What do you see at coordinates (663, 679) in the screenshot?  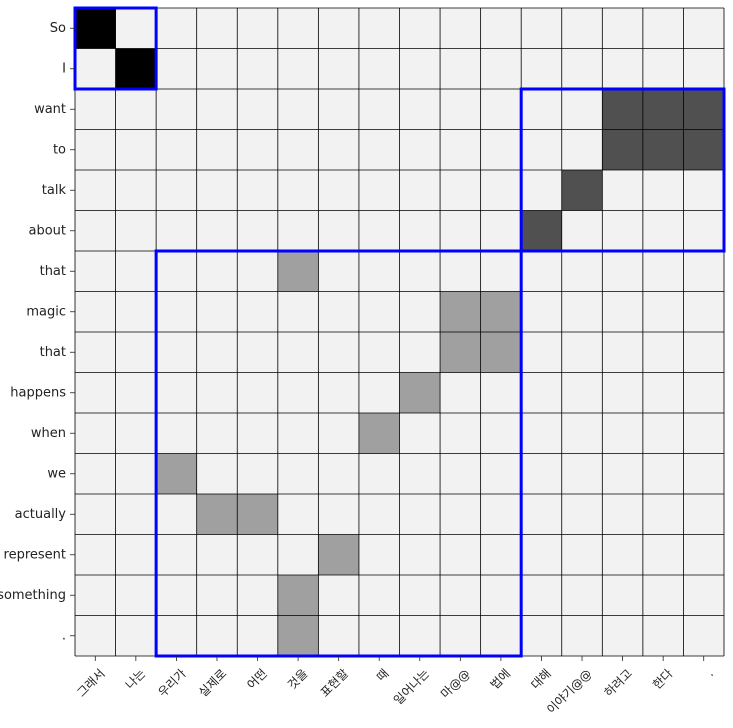 I see `x-tick-label: 한다` at bounding box center [663, 679].